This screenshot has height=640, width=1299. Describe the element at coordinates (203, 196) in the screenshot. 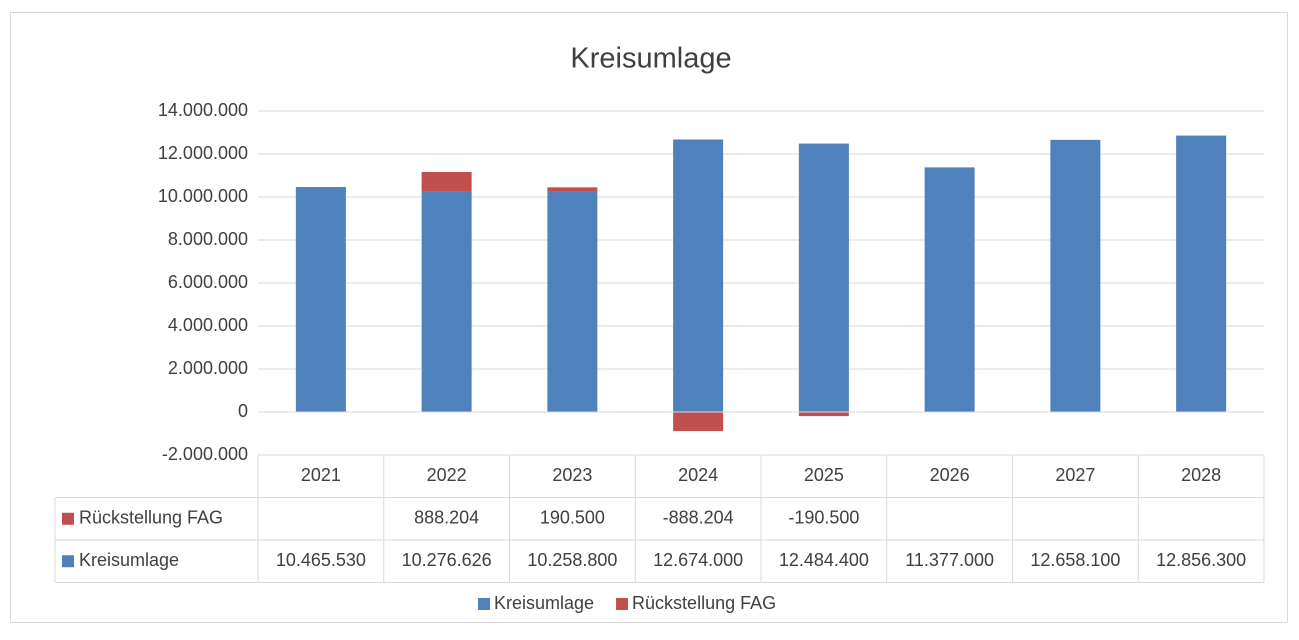

I see `y-tick-label: 10.000.000` at that location.